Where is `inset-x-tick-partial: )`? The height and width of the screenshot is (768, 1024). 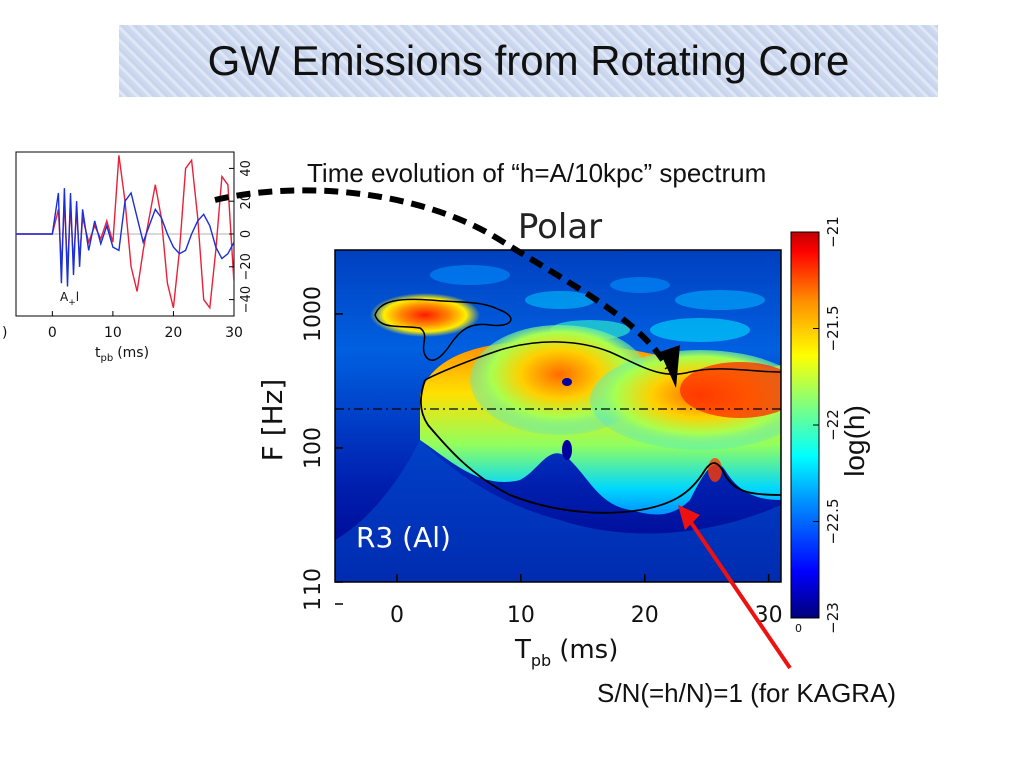 inset-x-tick-partial: ) is located at coordinates (4, 333).